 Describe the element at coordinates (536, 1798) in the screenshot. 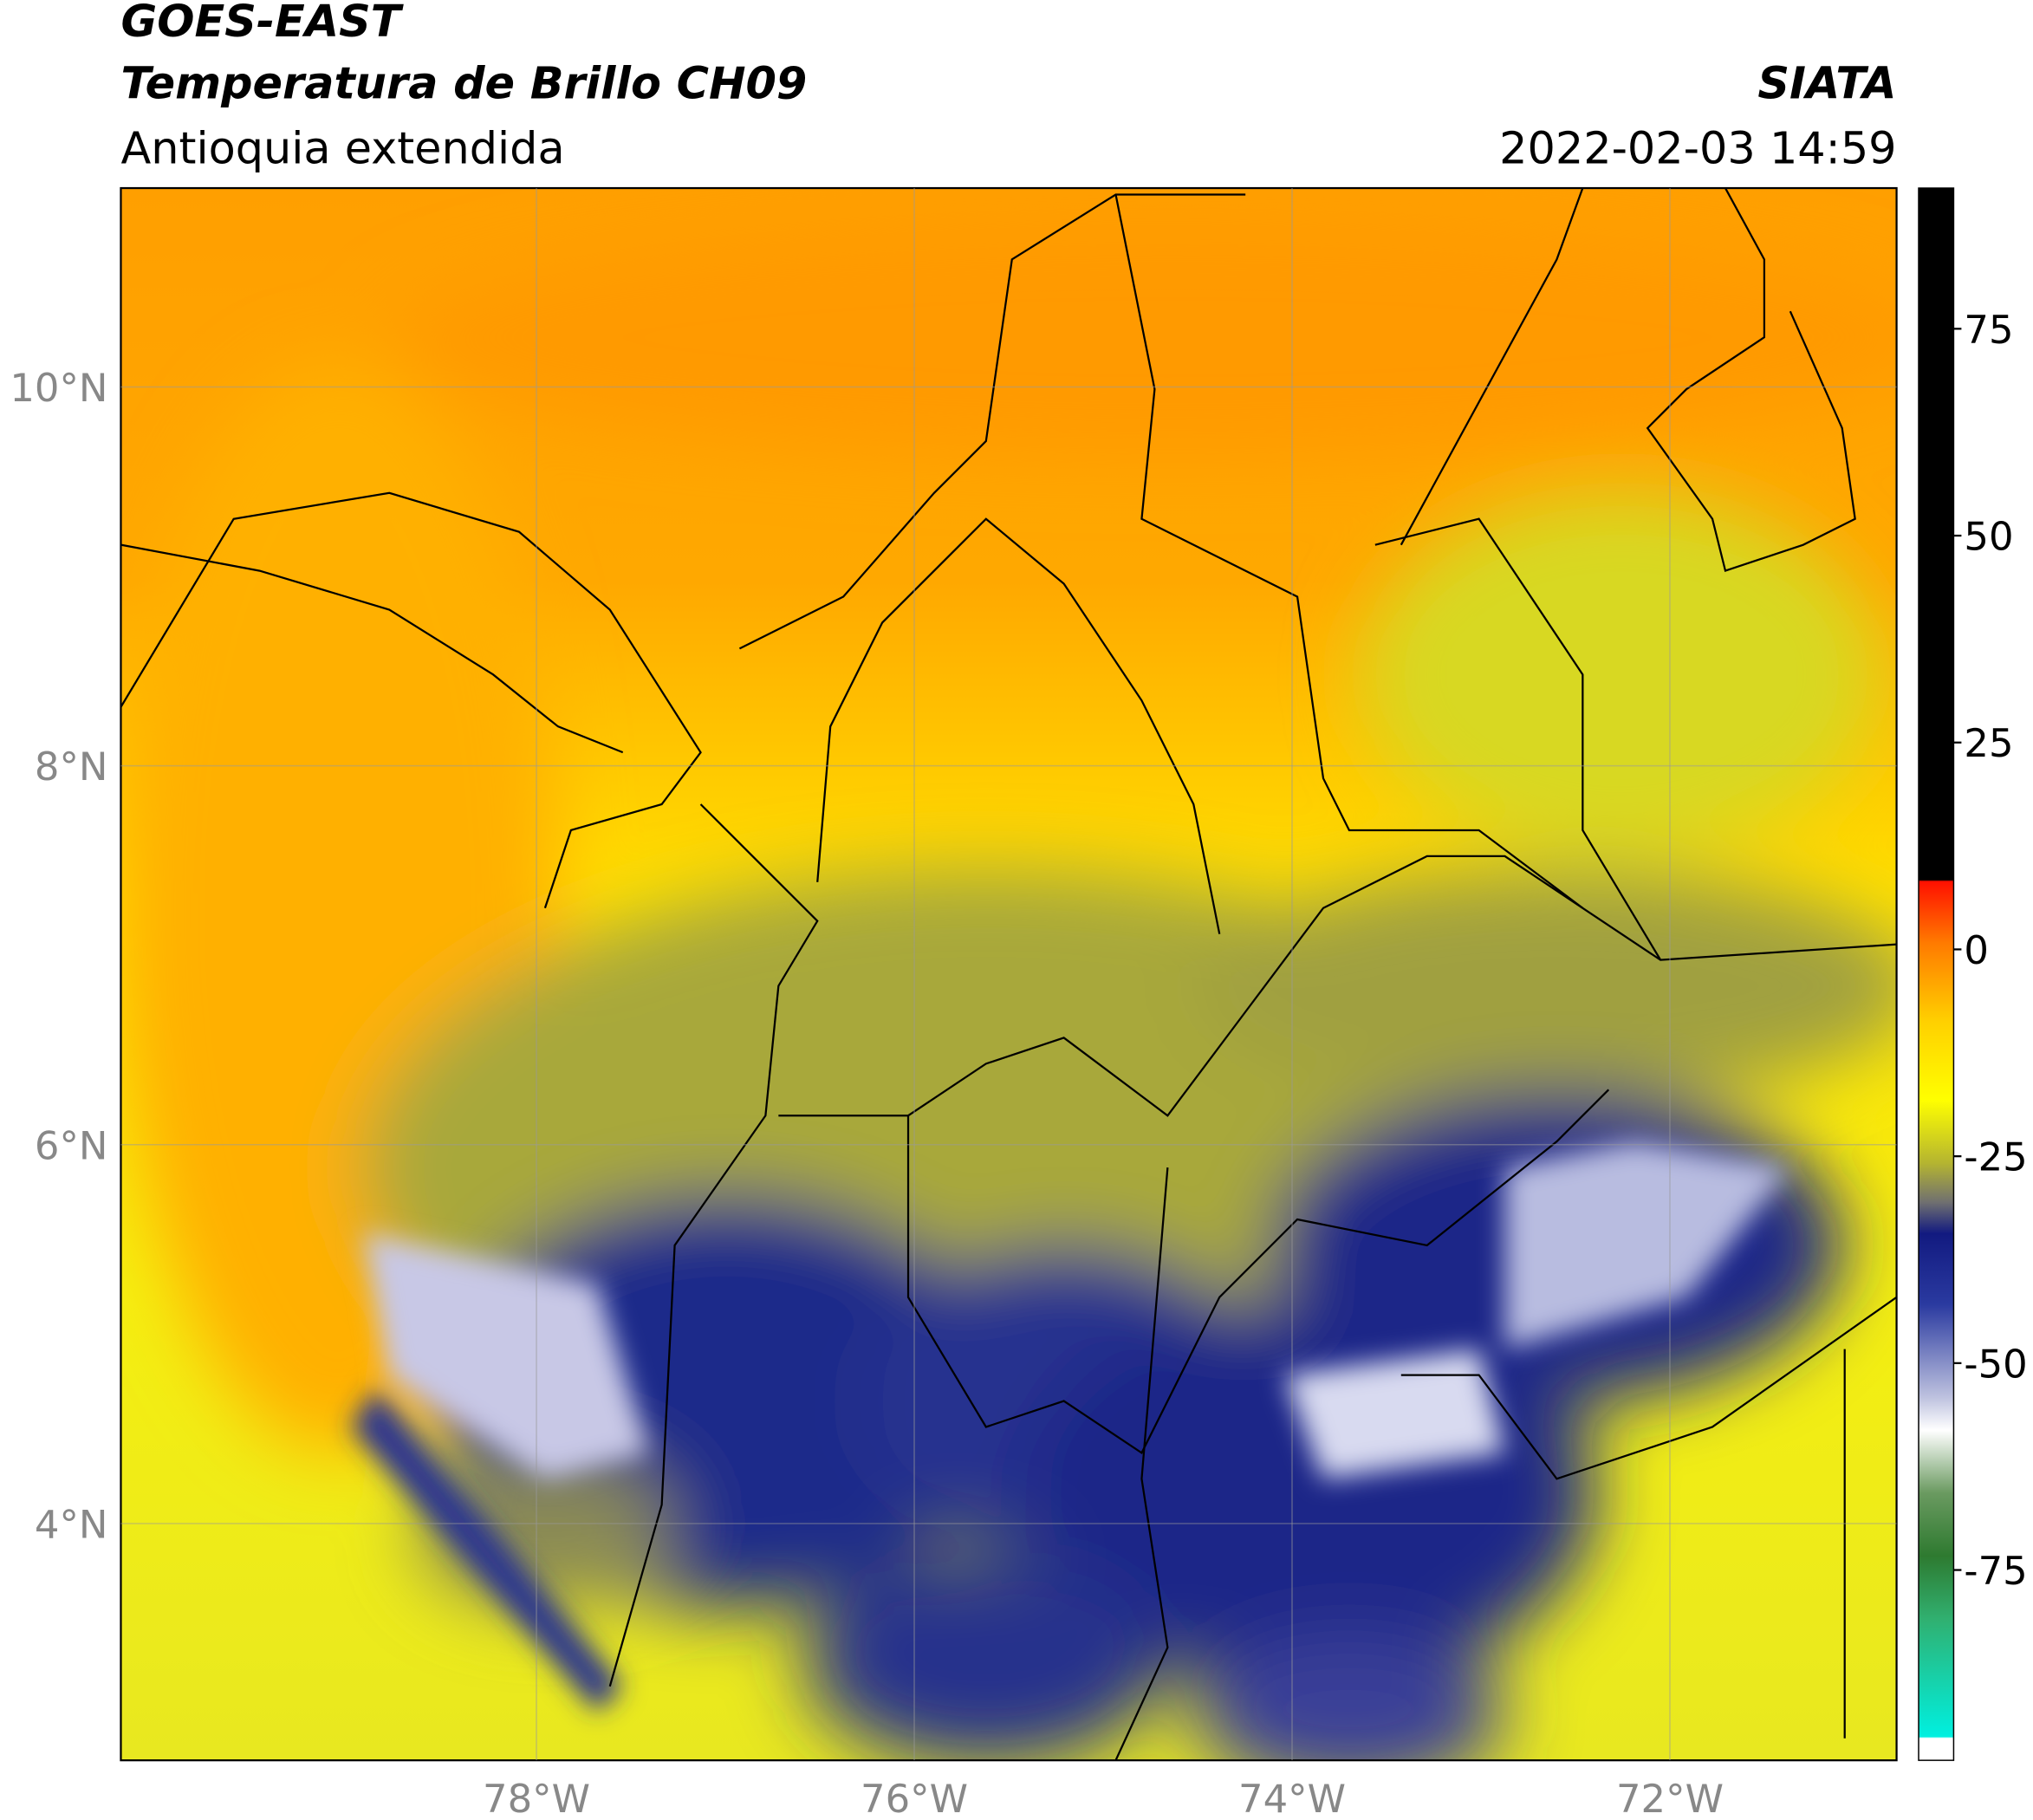

I see `lon-tick-label: 78°W` at that location.